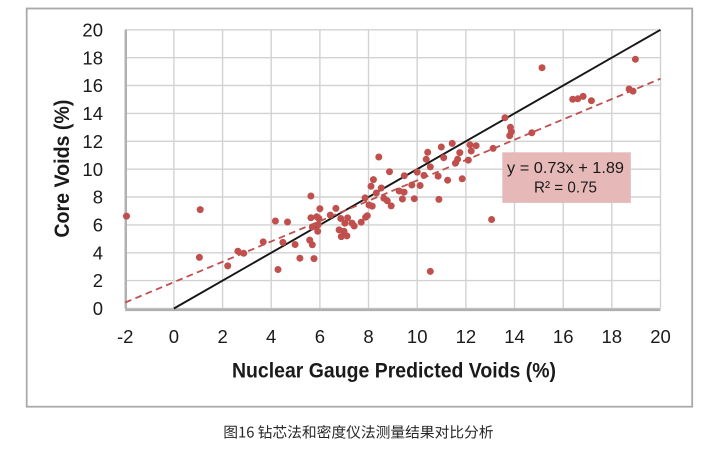 This screenshot has width=724, height=455. I want to click on svg-text: -2, so click(125, 336).